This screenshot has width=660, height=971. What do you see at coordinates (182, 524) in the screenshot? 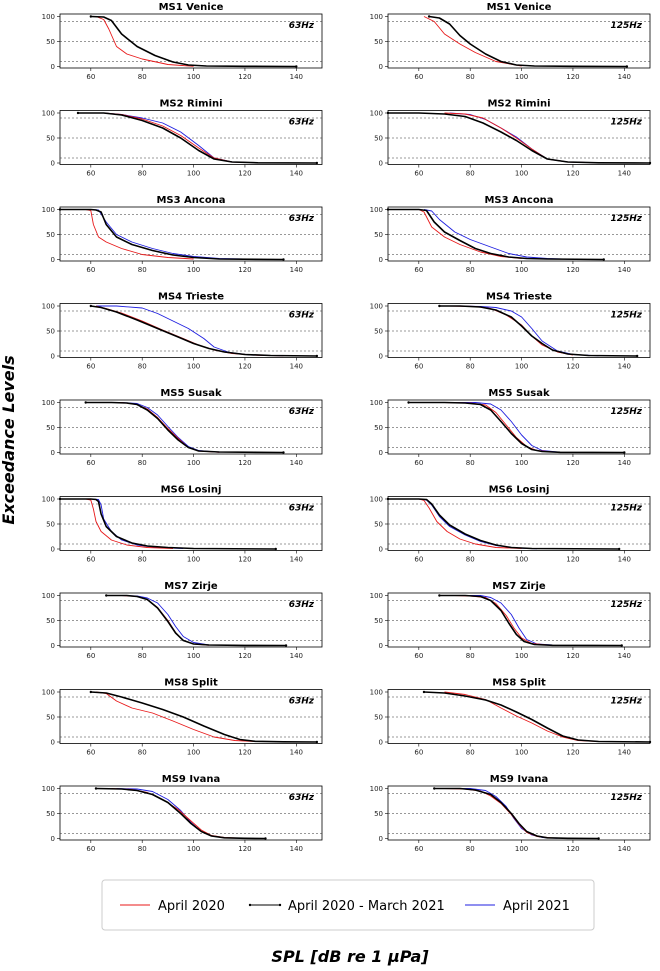
I see `panel-11: MS6 Losinj 60 80 100 120 140 0 50 100 63Hz` at bounding box center [182, 524].